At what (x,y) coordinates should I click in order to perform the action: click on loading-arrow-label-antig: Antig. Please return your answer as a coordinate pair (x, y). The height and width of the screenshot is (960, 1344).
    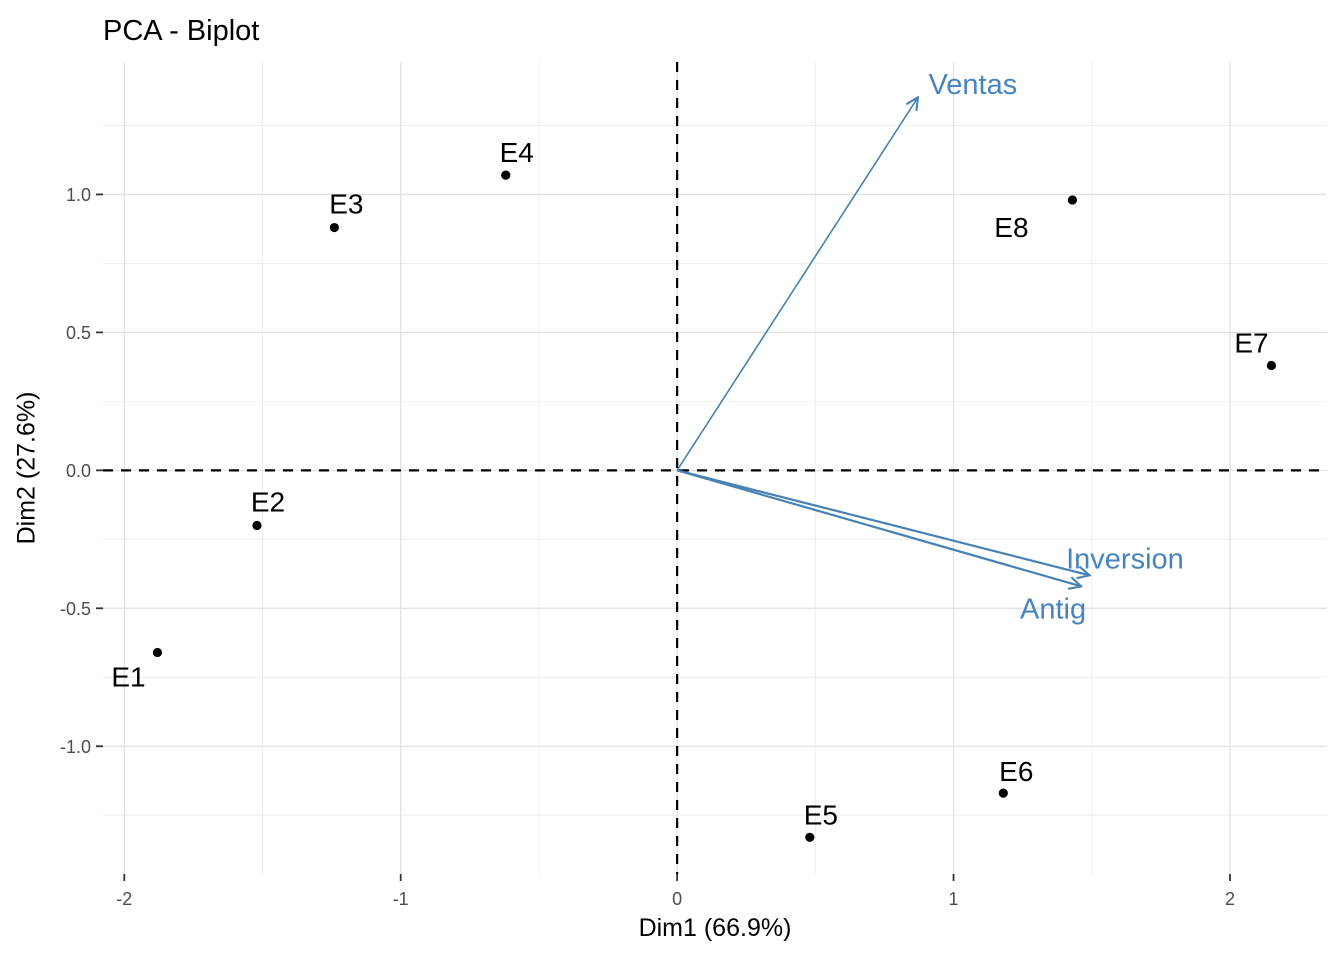
    Looking at the image, I should click on (1053, 609).